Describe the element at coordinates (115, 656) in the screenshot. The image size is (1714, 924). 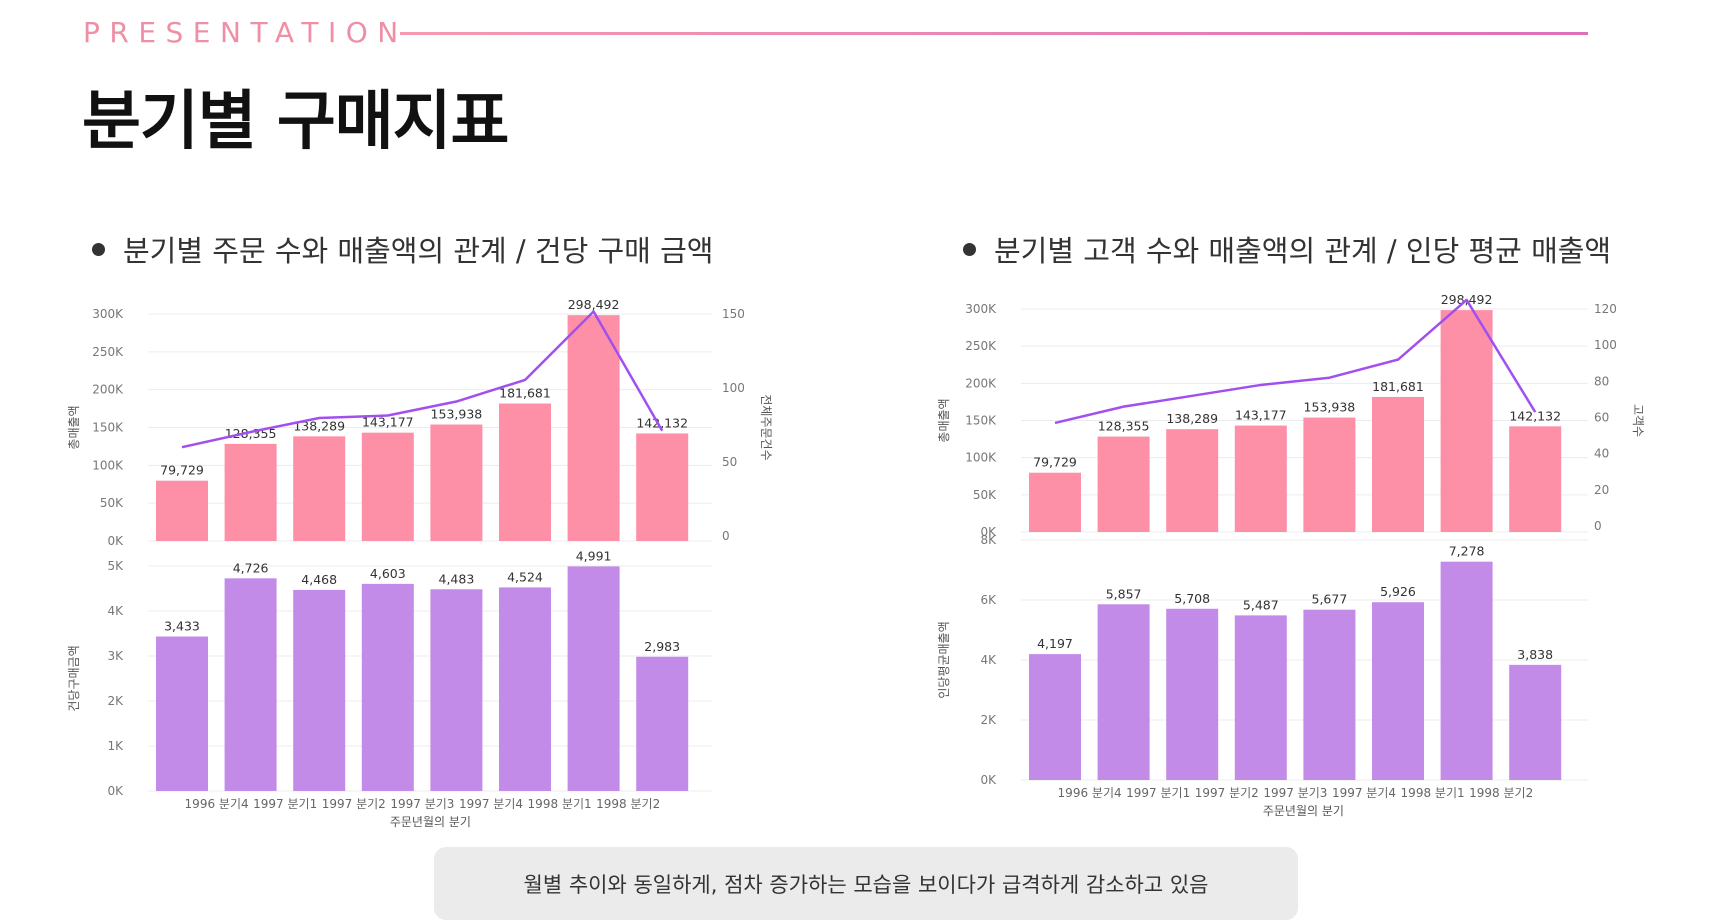
I see `y-tick-label: 3K` at that location.